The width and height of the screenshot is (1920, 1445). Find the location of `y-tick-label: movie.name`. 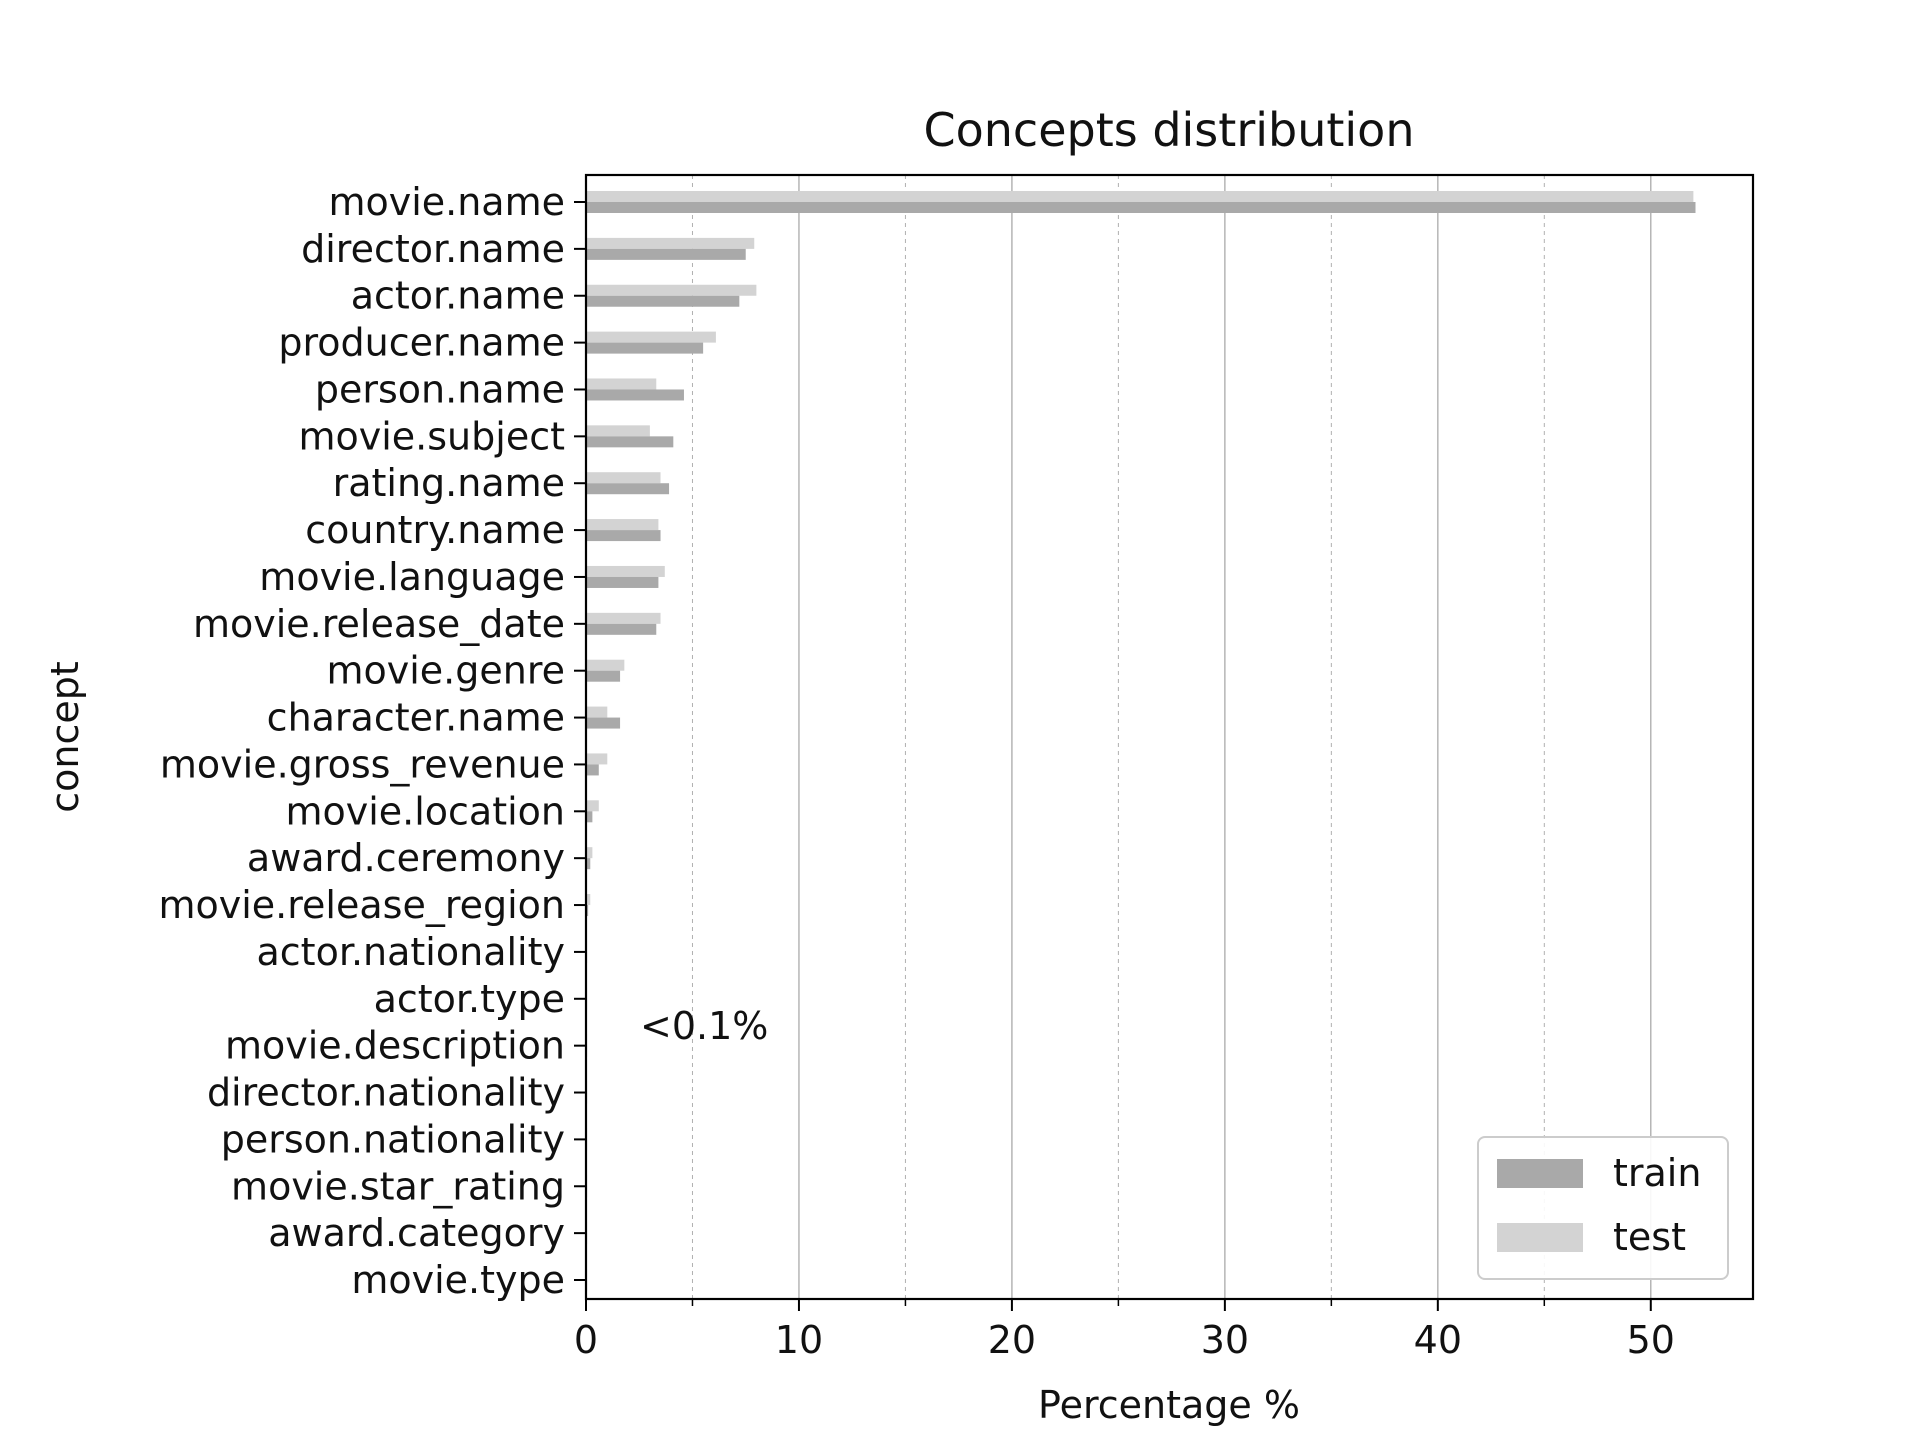

y-tick-label: movie.name is located at coordinates (446, 202).